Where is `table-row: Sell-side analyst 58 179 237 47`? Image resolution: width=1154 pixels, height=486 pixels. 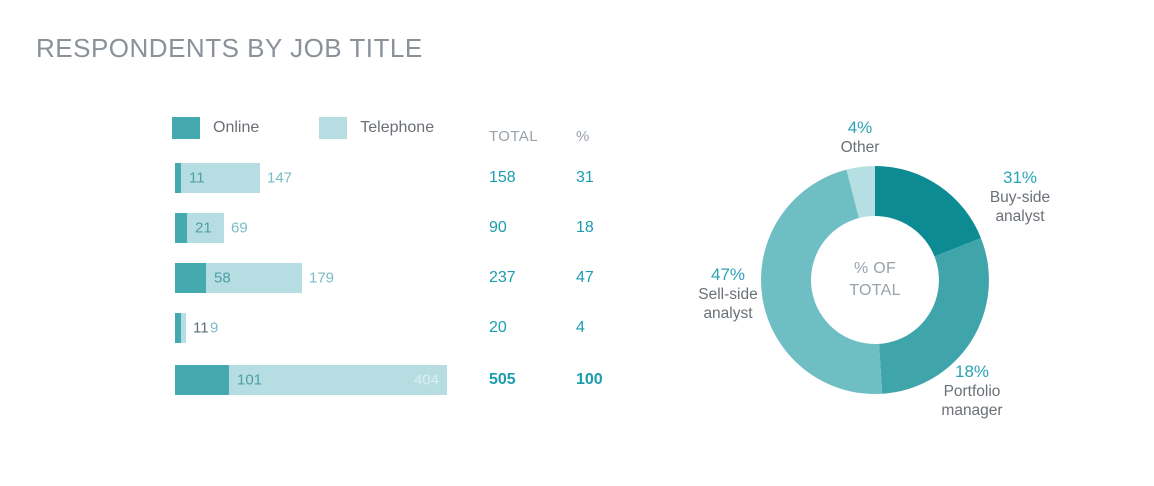 table-row: Sell-side analyst 58 179 237 47 is located at coordinates (320, 278).